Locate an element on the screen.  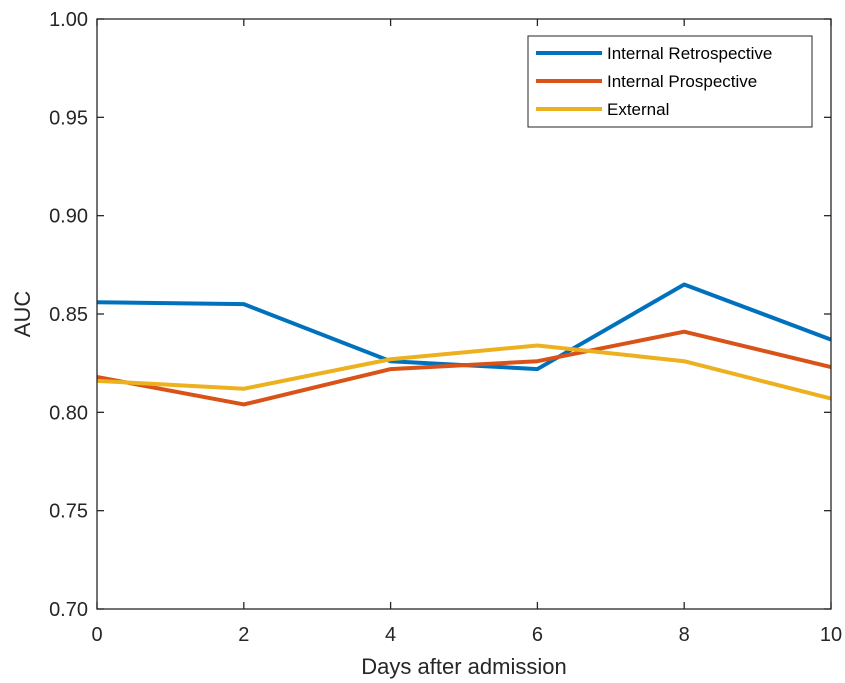
x-tick-label: 0 is located at coordinates (96, 635).